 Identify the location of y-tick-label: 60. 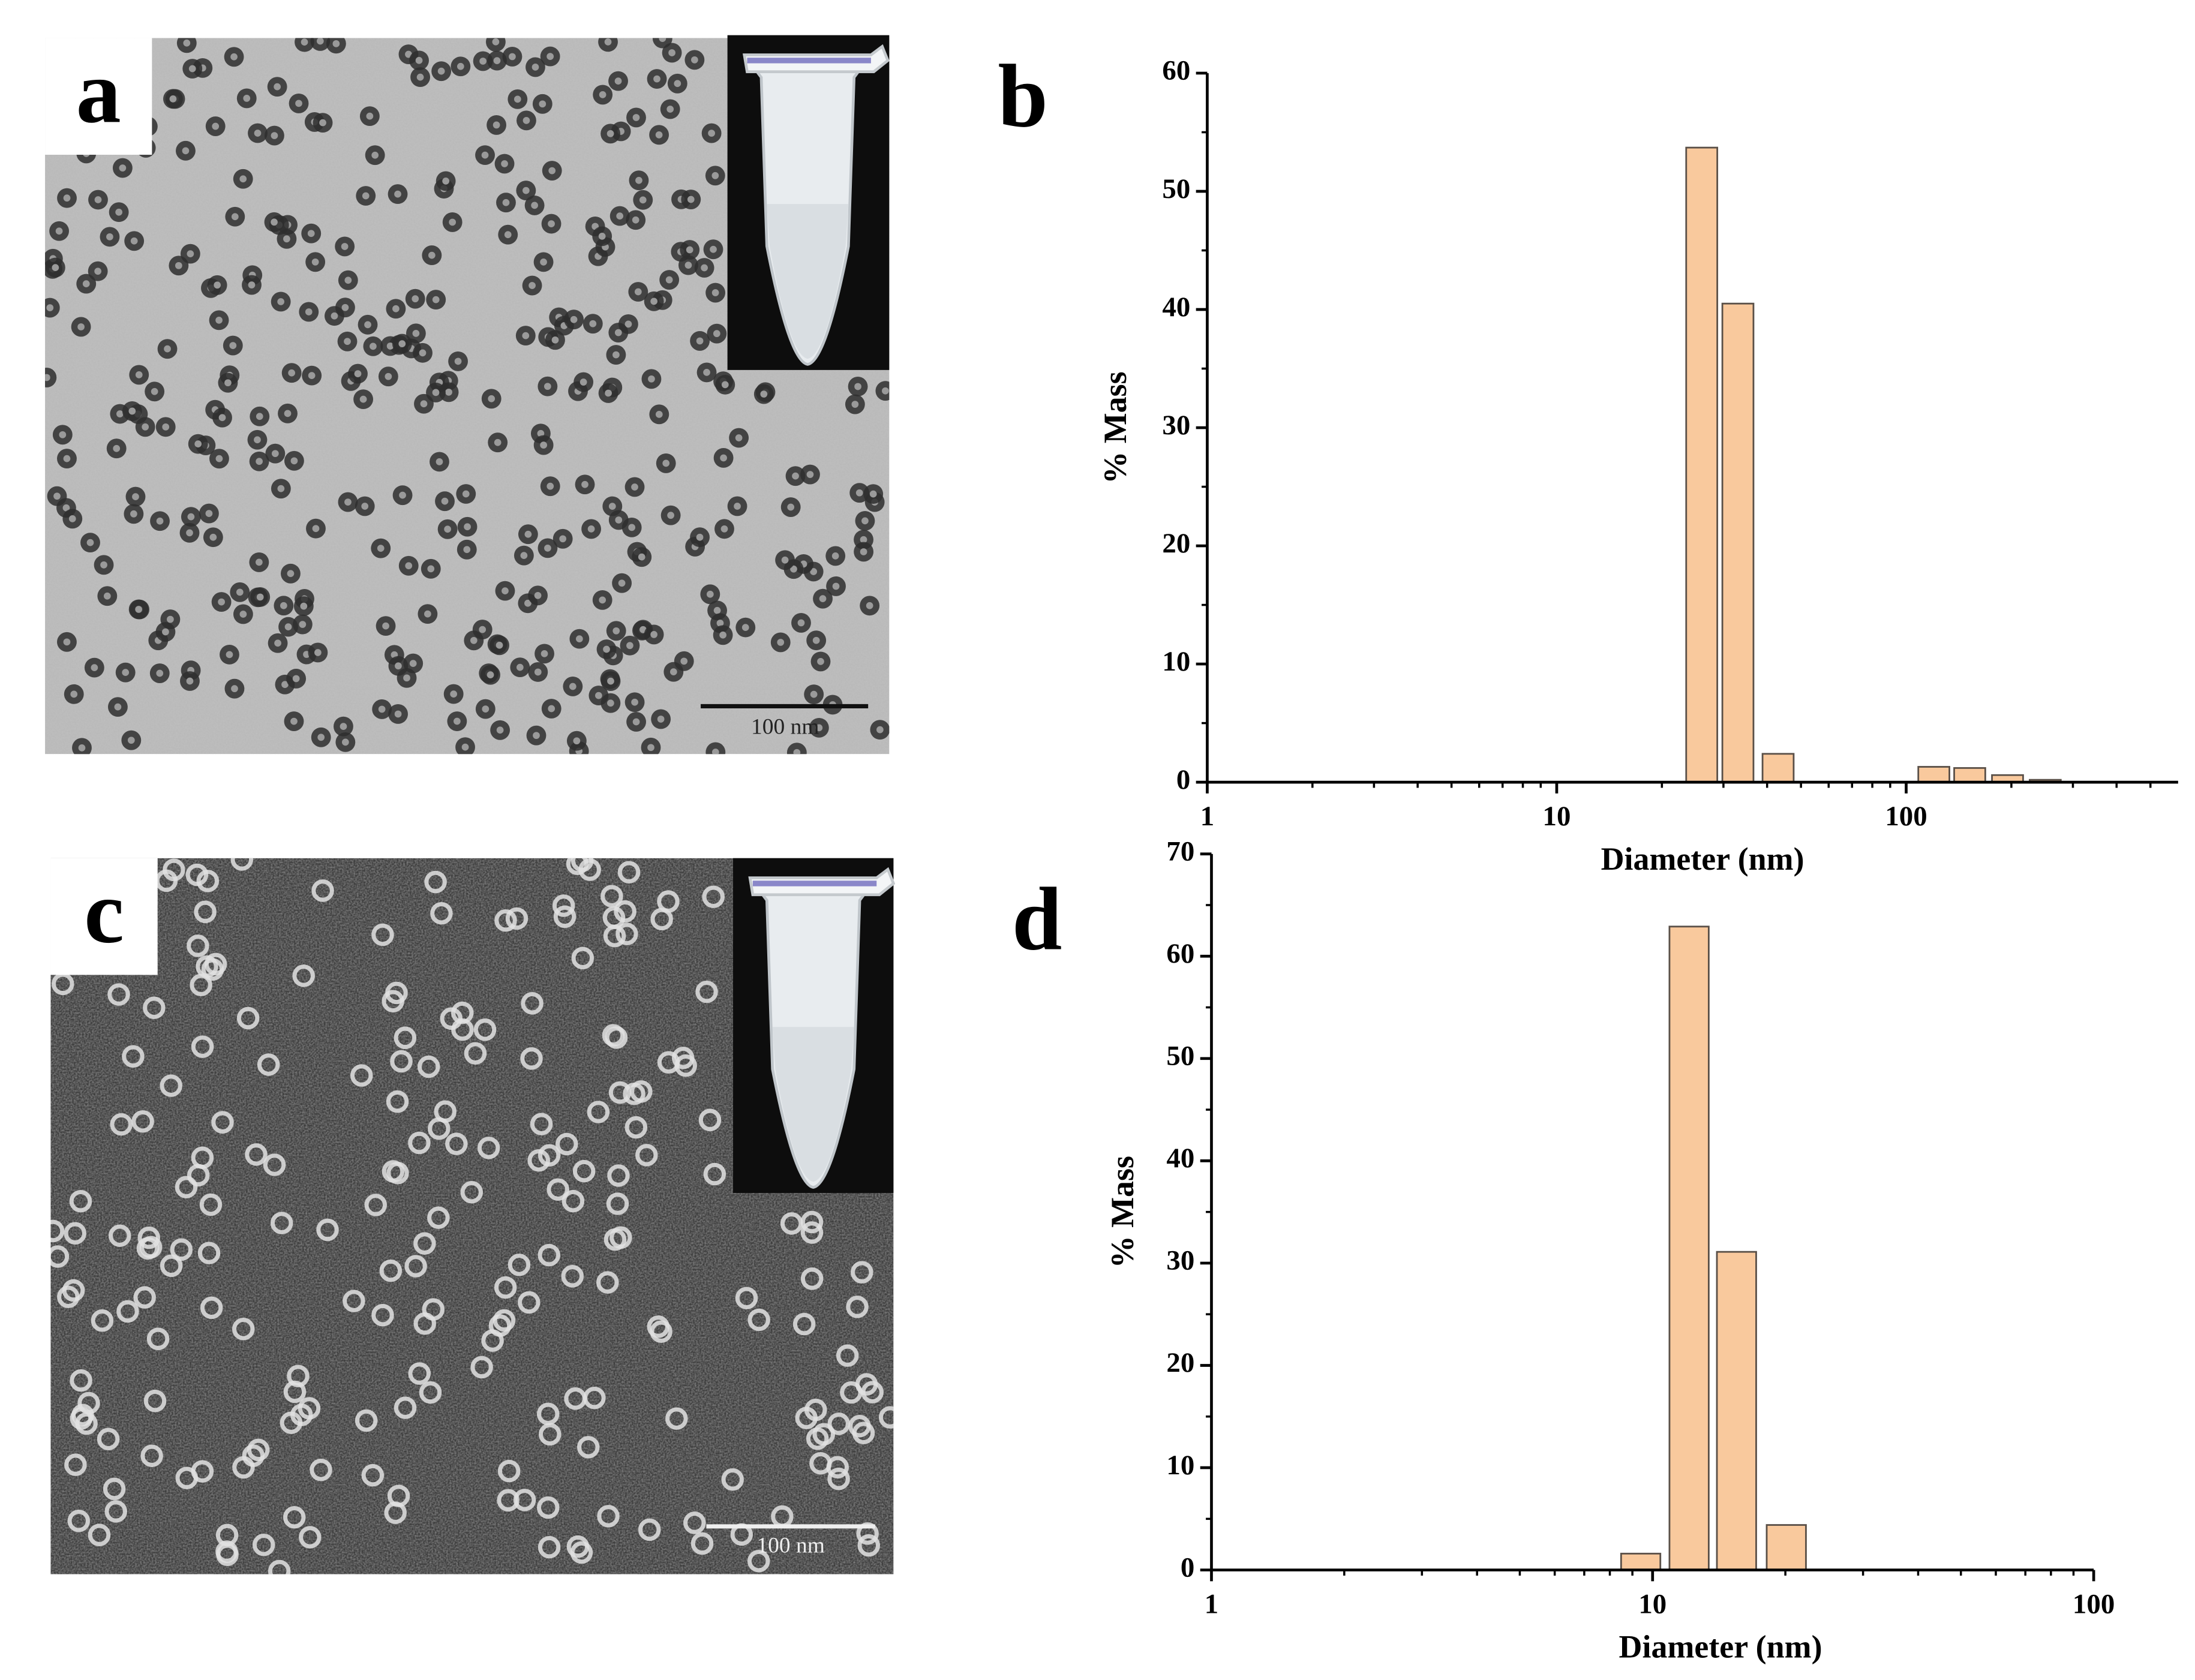
(1180, 953).